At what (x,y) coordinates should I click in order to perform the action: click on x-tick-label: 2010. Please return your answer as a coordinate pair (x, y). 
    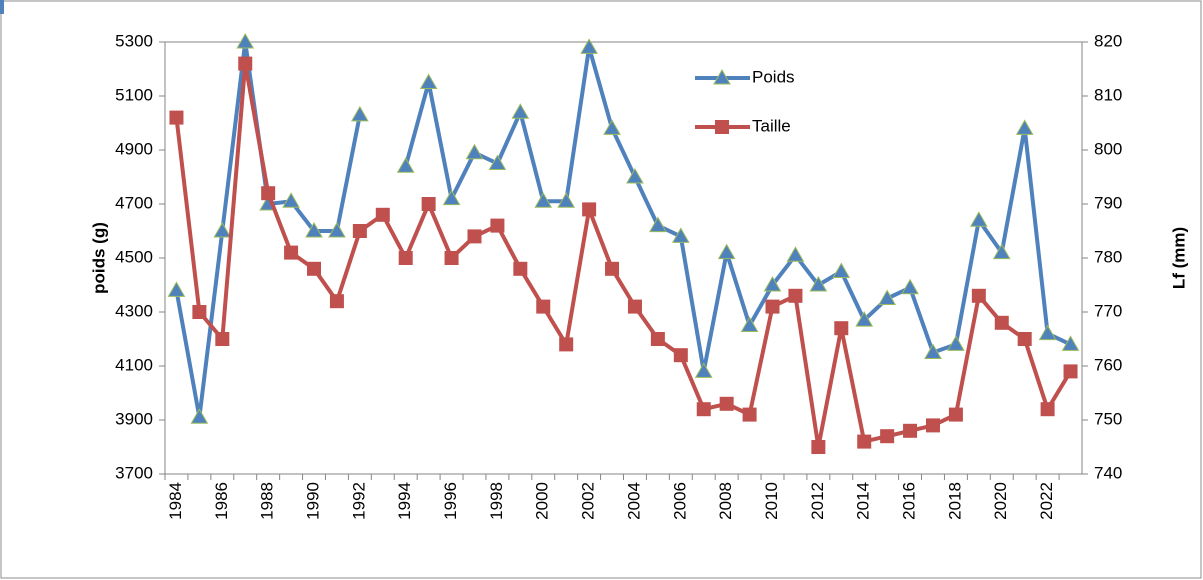
    Looking at the image, I should click on (771, 501).